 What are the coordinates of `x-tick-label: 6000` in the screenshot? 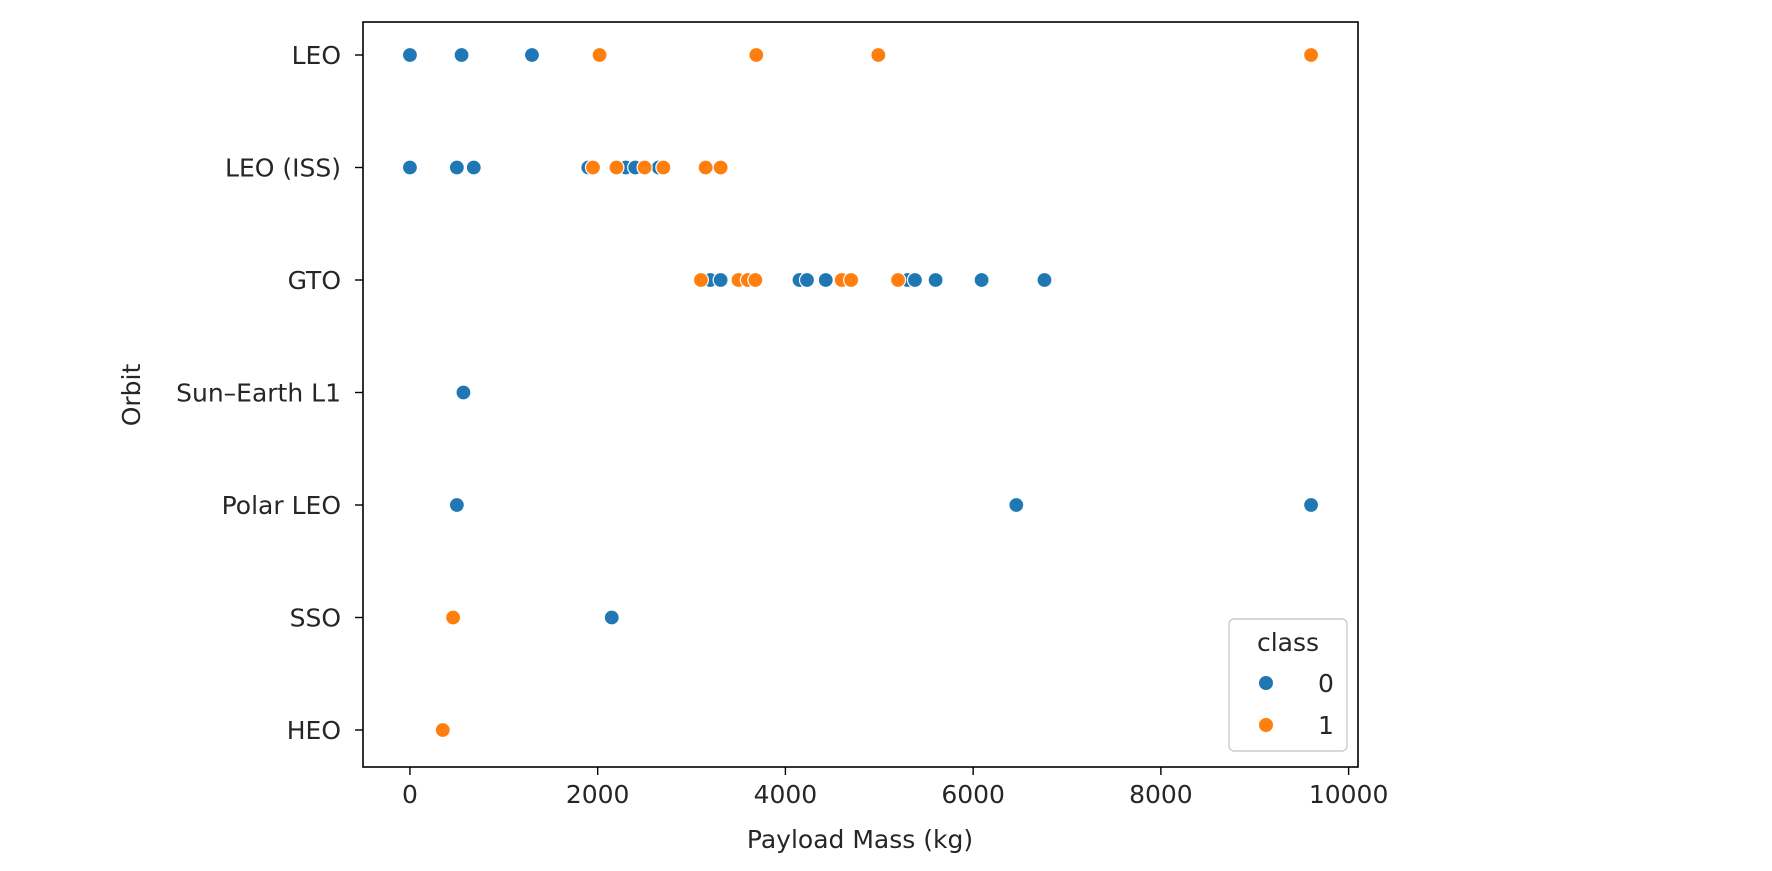 It's located at (973, 794).